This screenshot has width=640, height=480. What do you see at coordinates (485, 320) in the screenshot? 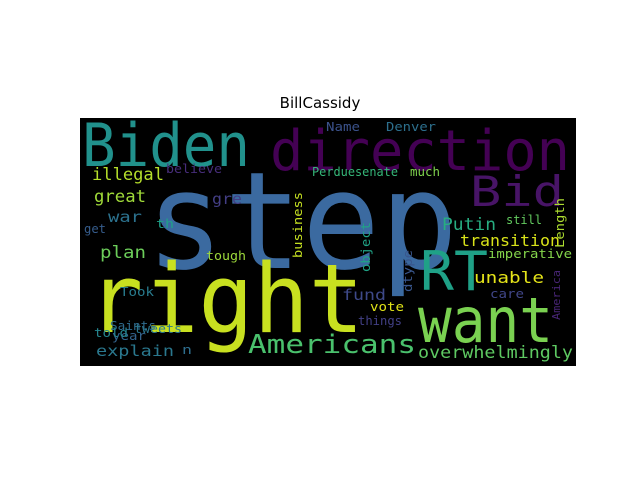
I see `word-want: want` at bounding box center [485, 320].